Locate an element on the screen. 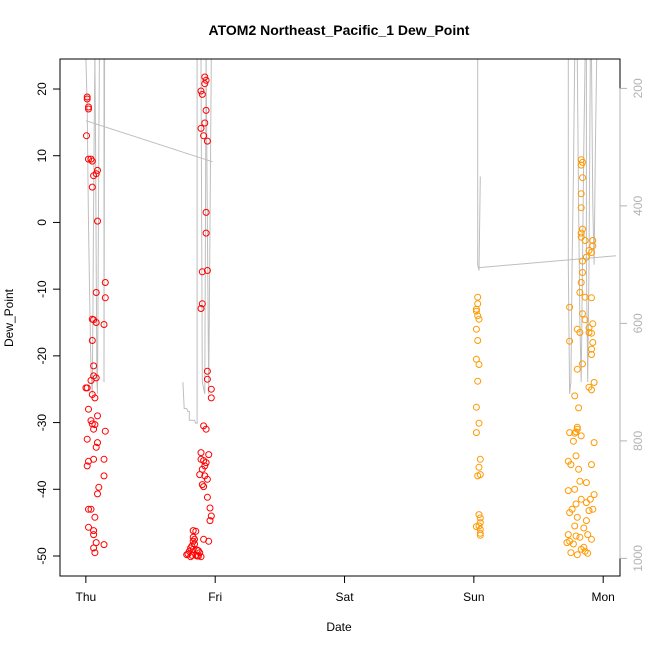 This screenshot has width=650, height=650. x-axis: Thu Fri Sat Sun Mon is located at coordinates (345, 589).